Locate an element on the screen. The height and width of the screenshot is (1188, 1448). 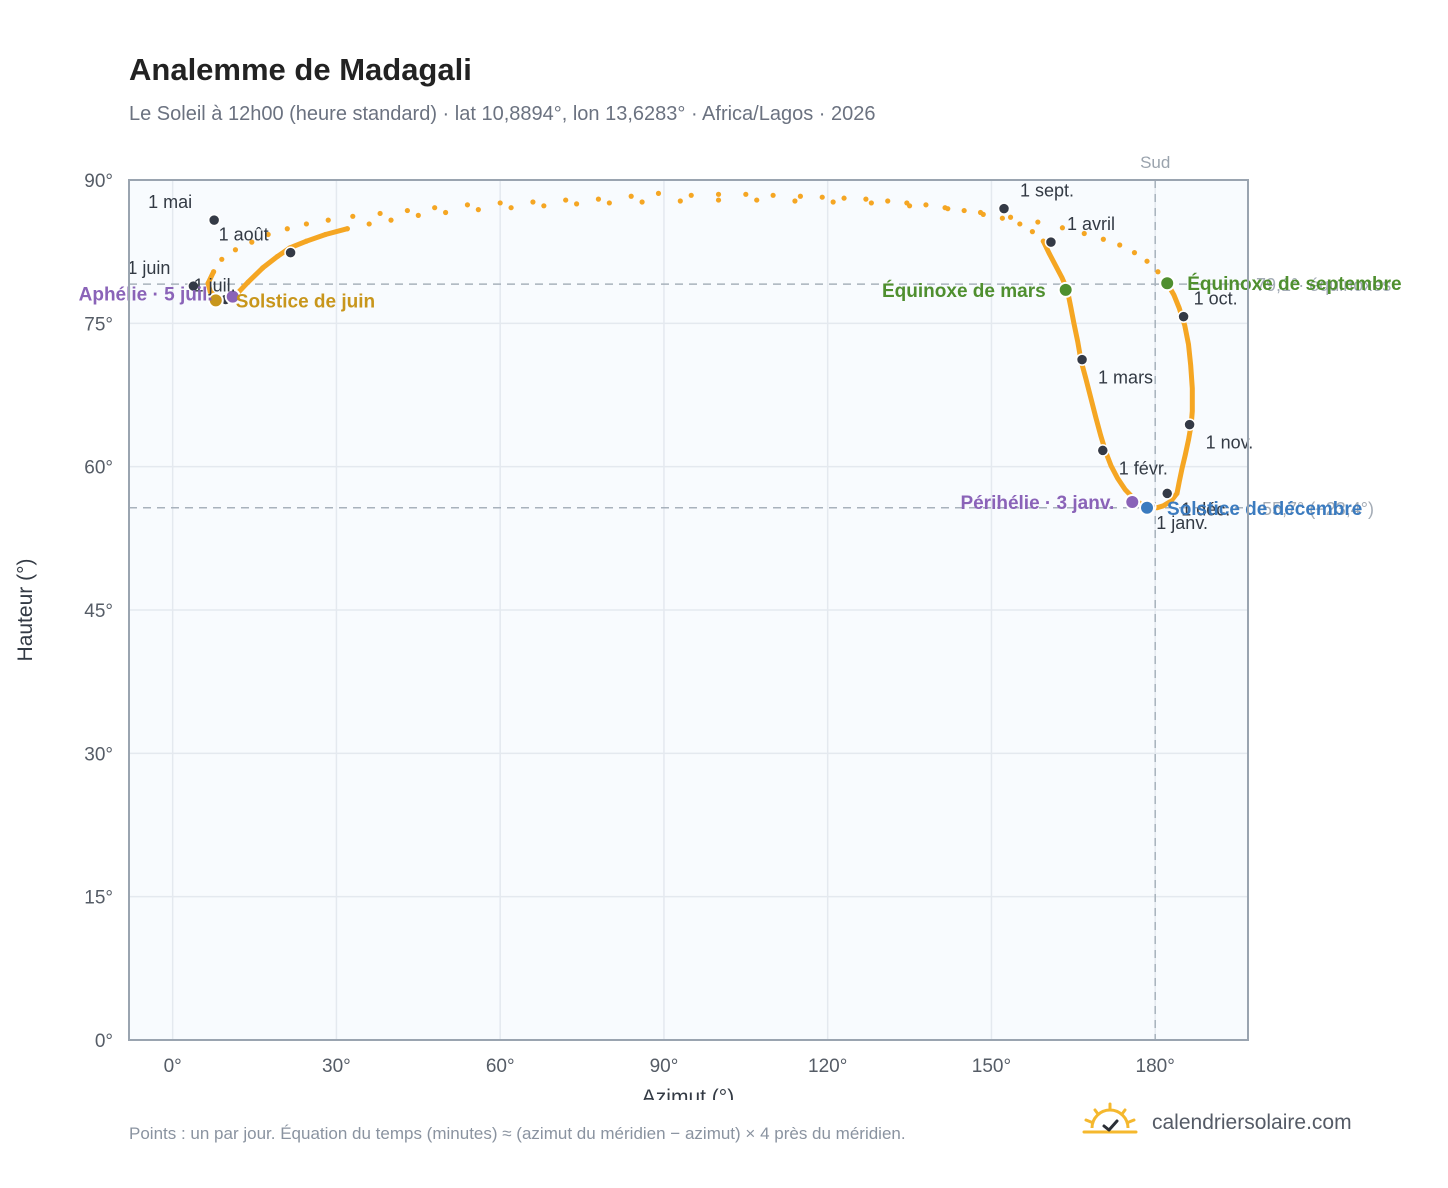
x-tick-label: 90° is located at coordinates (664, 1066).